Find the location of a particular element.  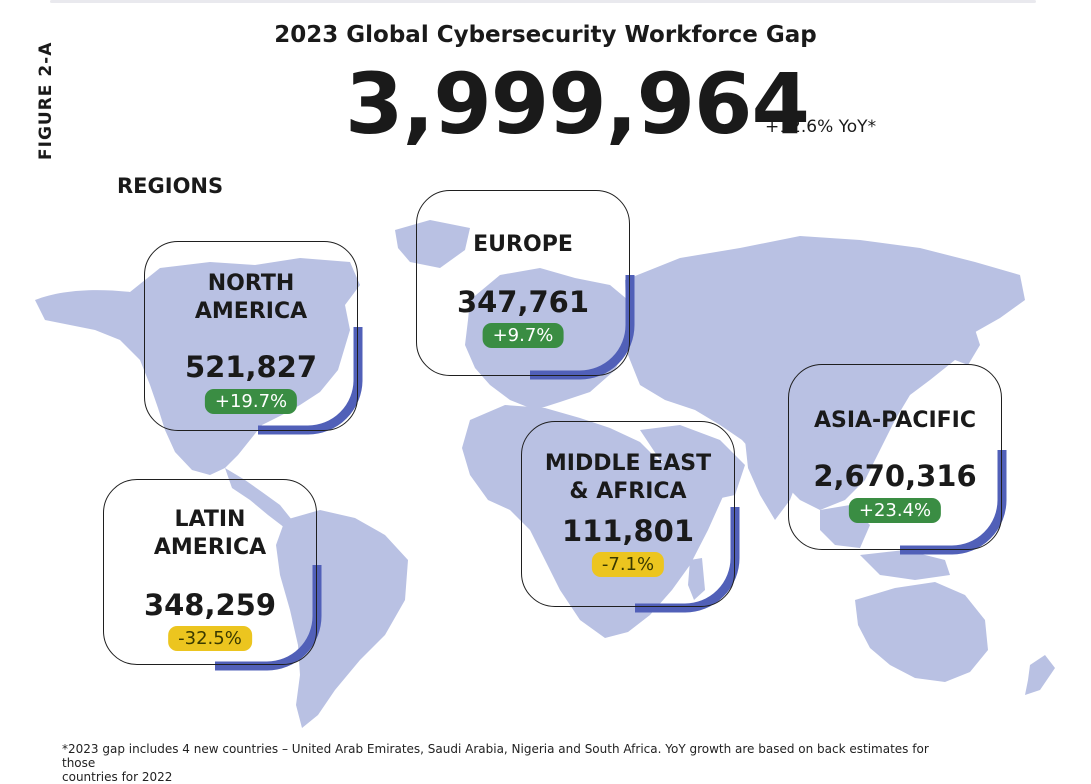

central-america-landmass is located at coordinates (258, 498).